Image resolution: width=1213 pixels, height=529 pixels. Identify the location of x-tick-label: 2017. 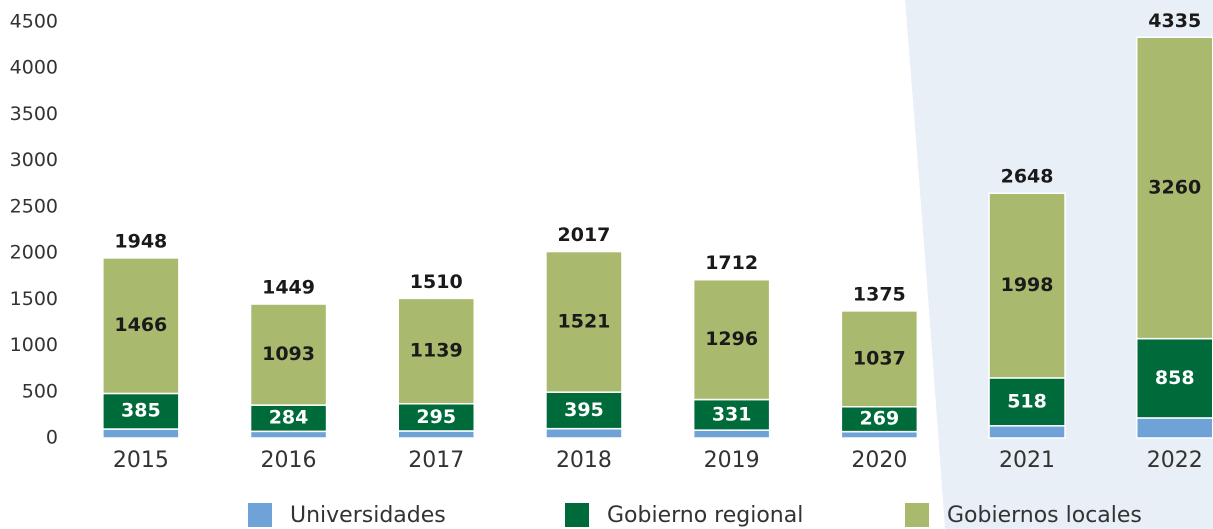
(436, 460).